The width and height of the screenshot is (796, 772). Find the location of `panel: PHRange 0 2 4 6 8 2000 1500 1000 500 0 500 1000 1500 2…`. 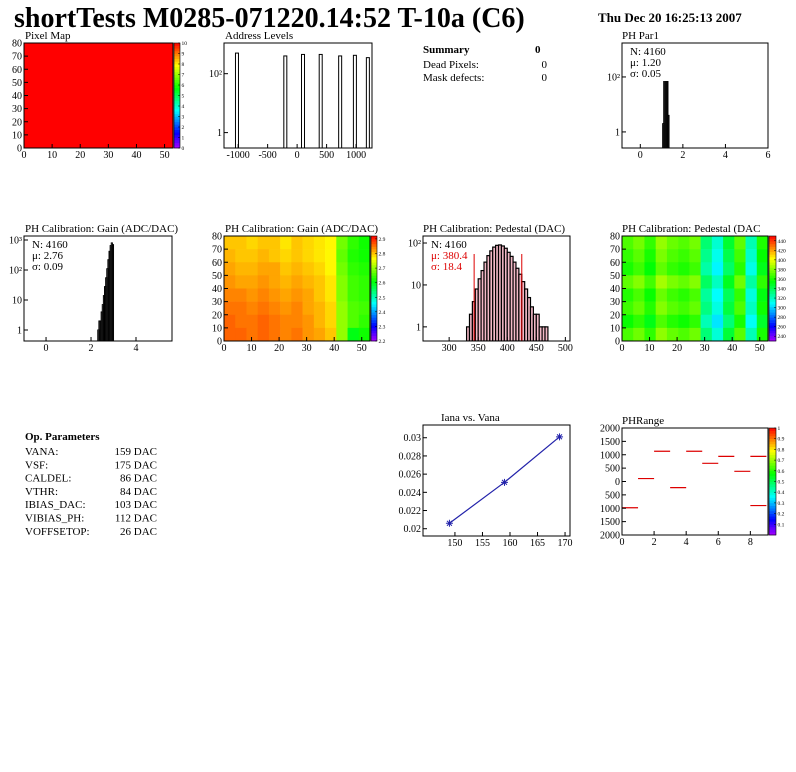

panel: PHRange 0 2 4 6 8 2000 1500 1000 500 0 500 1000 1500 2… is located at coordinates (692, 481).